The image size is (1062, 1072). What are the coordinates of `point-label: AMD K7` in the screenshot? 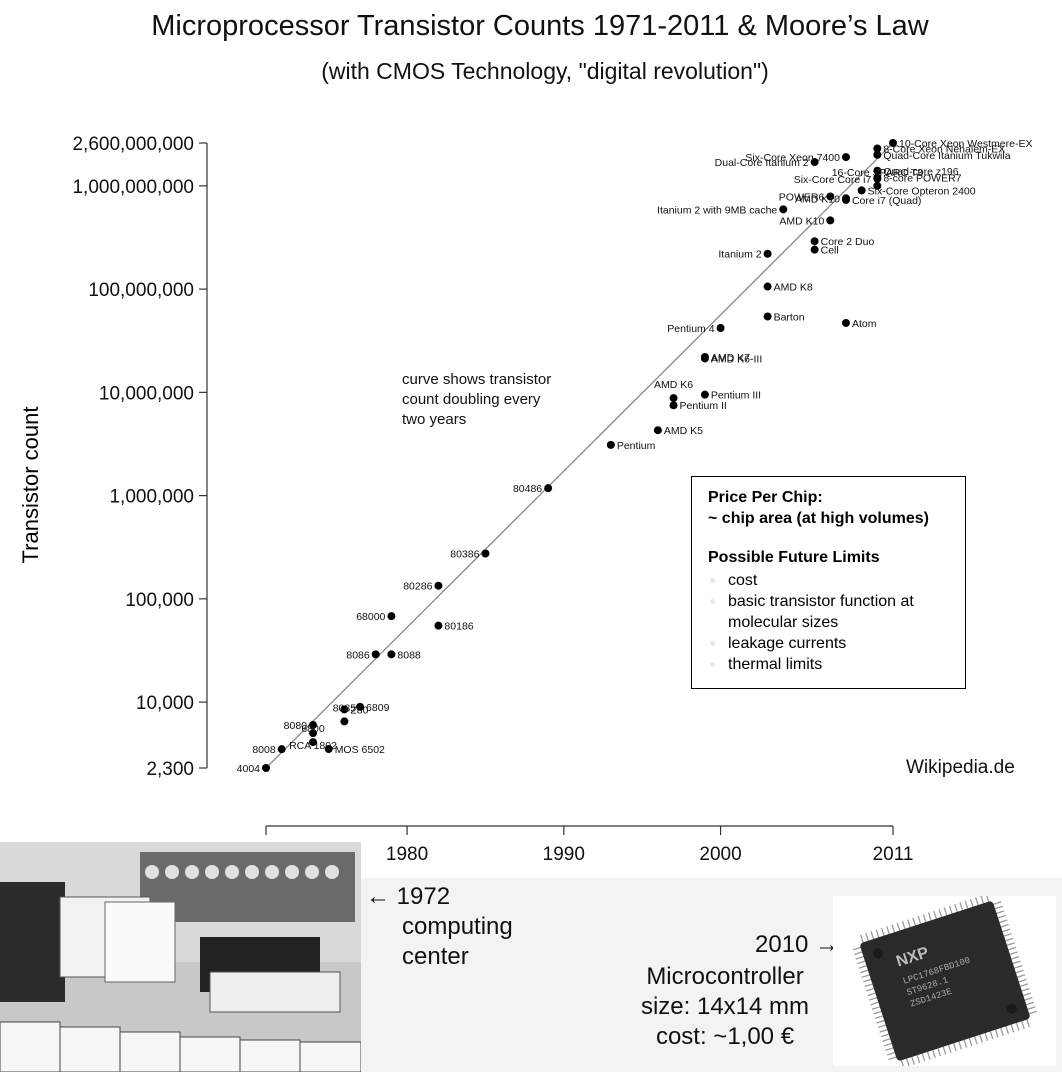 It's located at (730, 358).